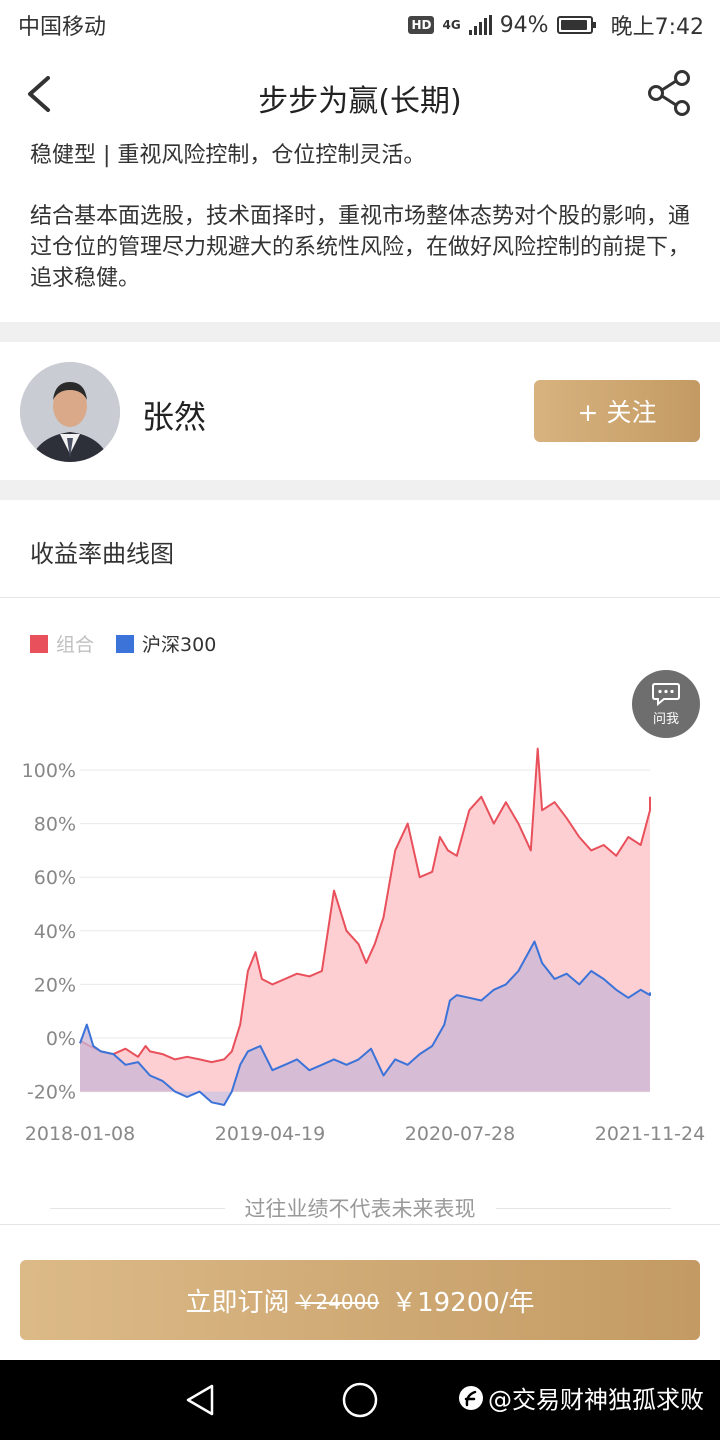 This screenshot has width=720, height=1440. I want to click on disclaimer-text: 过往业绩不代表未来表现, so click(360, 1209).